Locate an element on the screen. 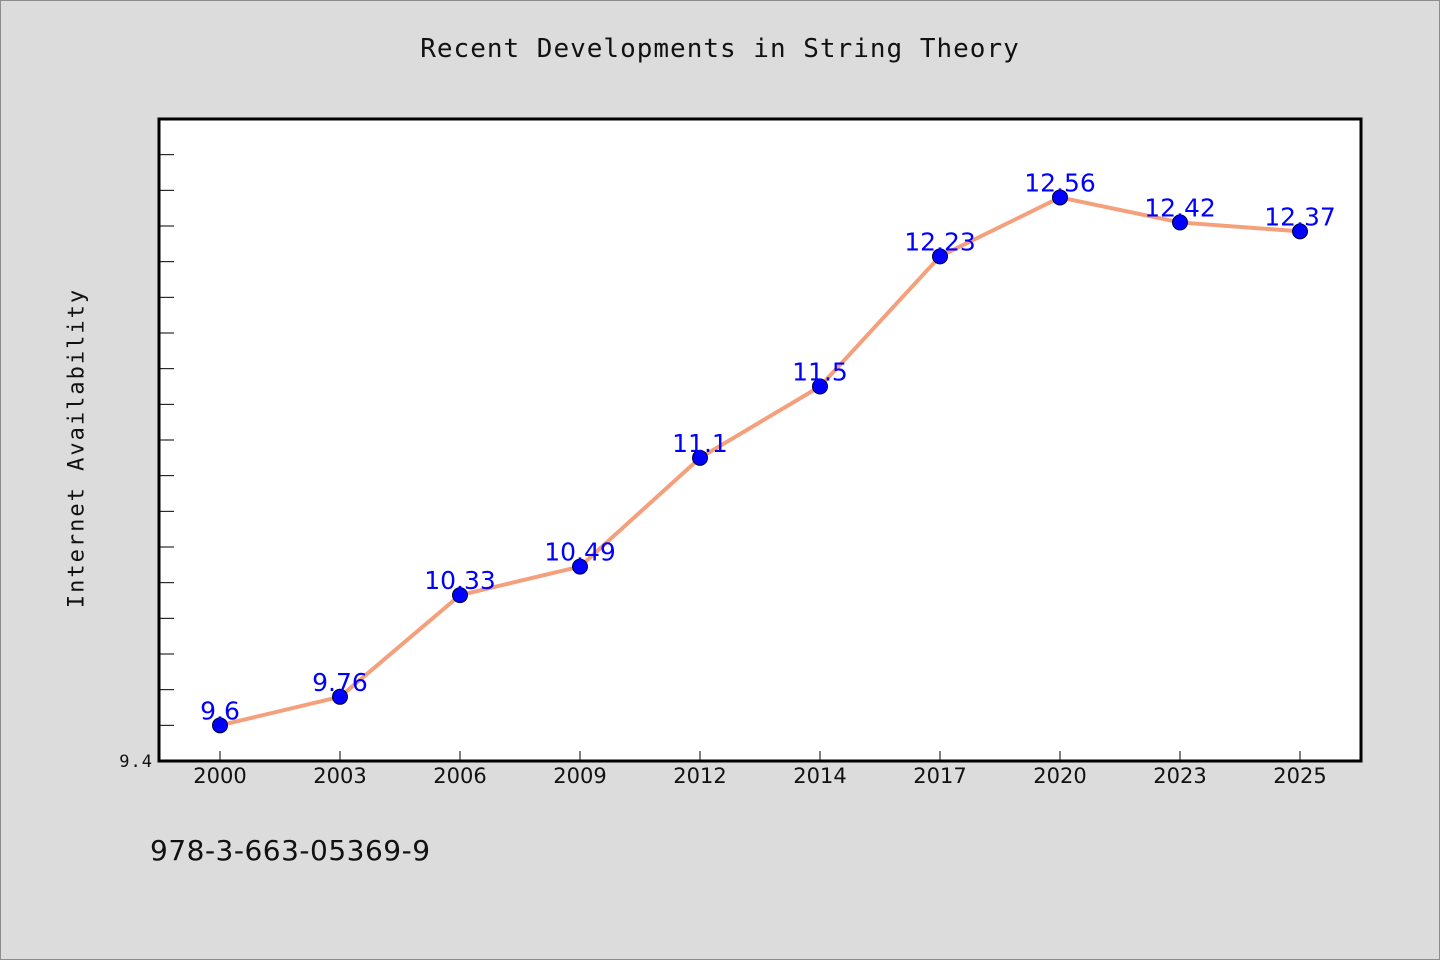 The height and width of the screenshot is (960, 1440). data-label: 11.5 is located at coordinates (820, 372).